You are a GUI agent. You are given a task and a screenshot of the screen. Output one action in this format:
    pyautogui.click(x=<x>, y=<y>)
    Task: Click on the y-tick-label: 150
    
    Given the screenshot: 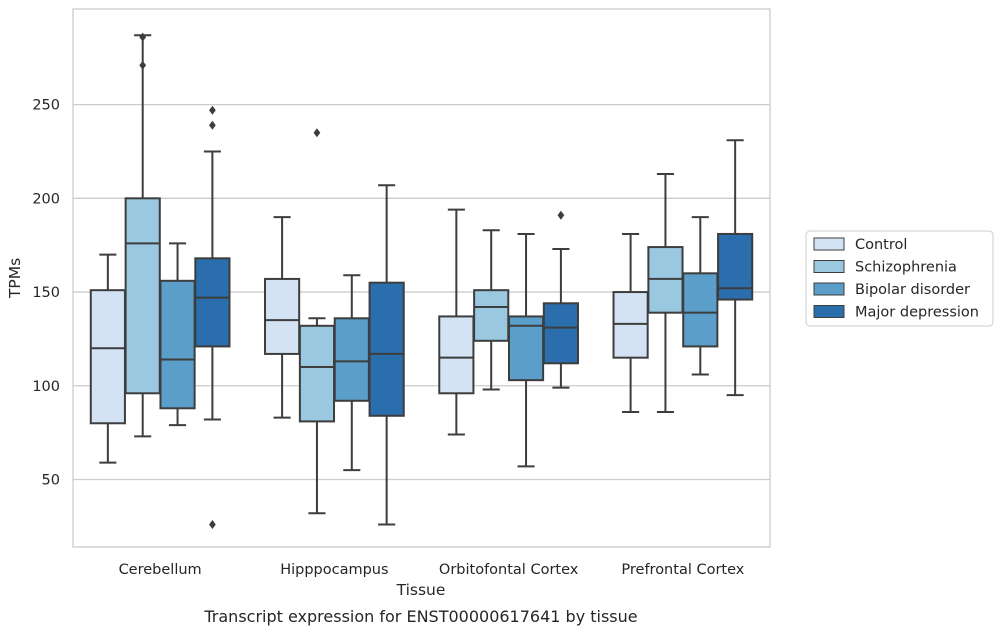 What is the action you would take?
    pyautogui.click(x=46, y=293)
    